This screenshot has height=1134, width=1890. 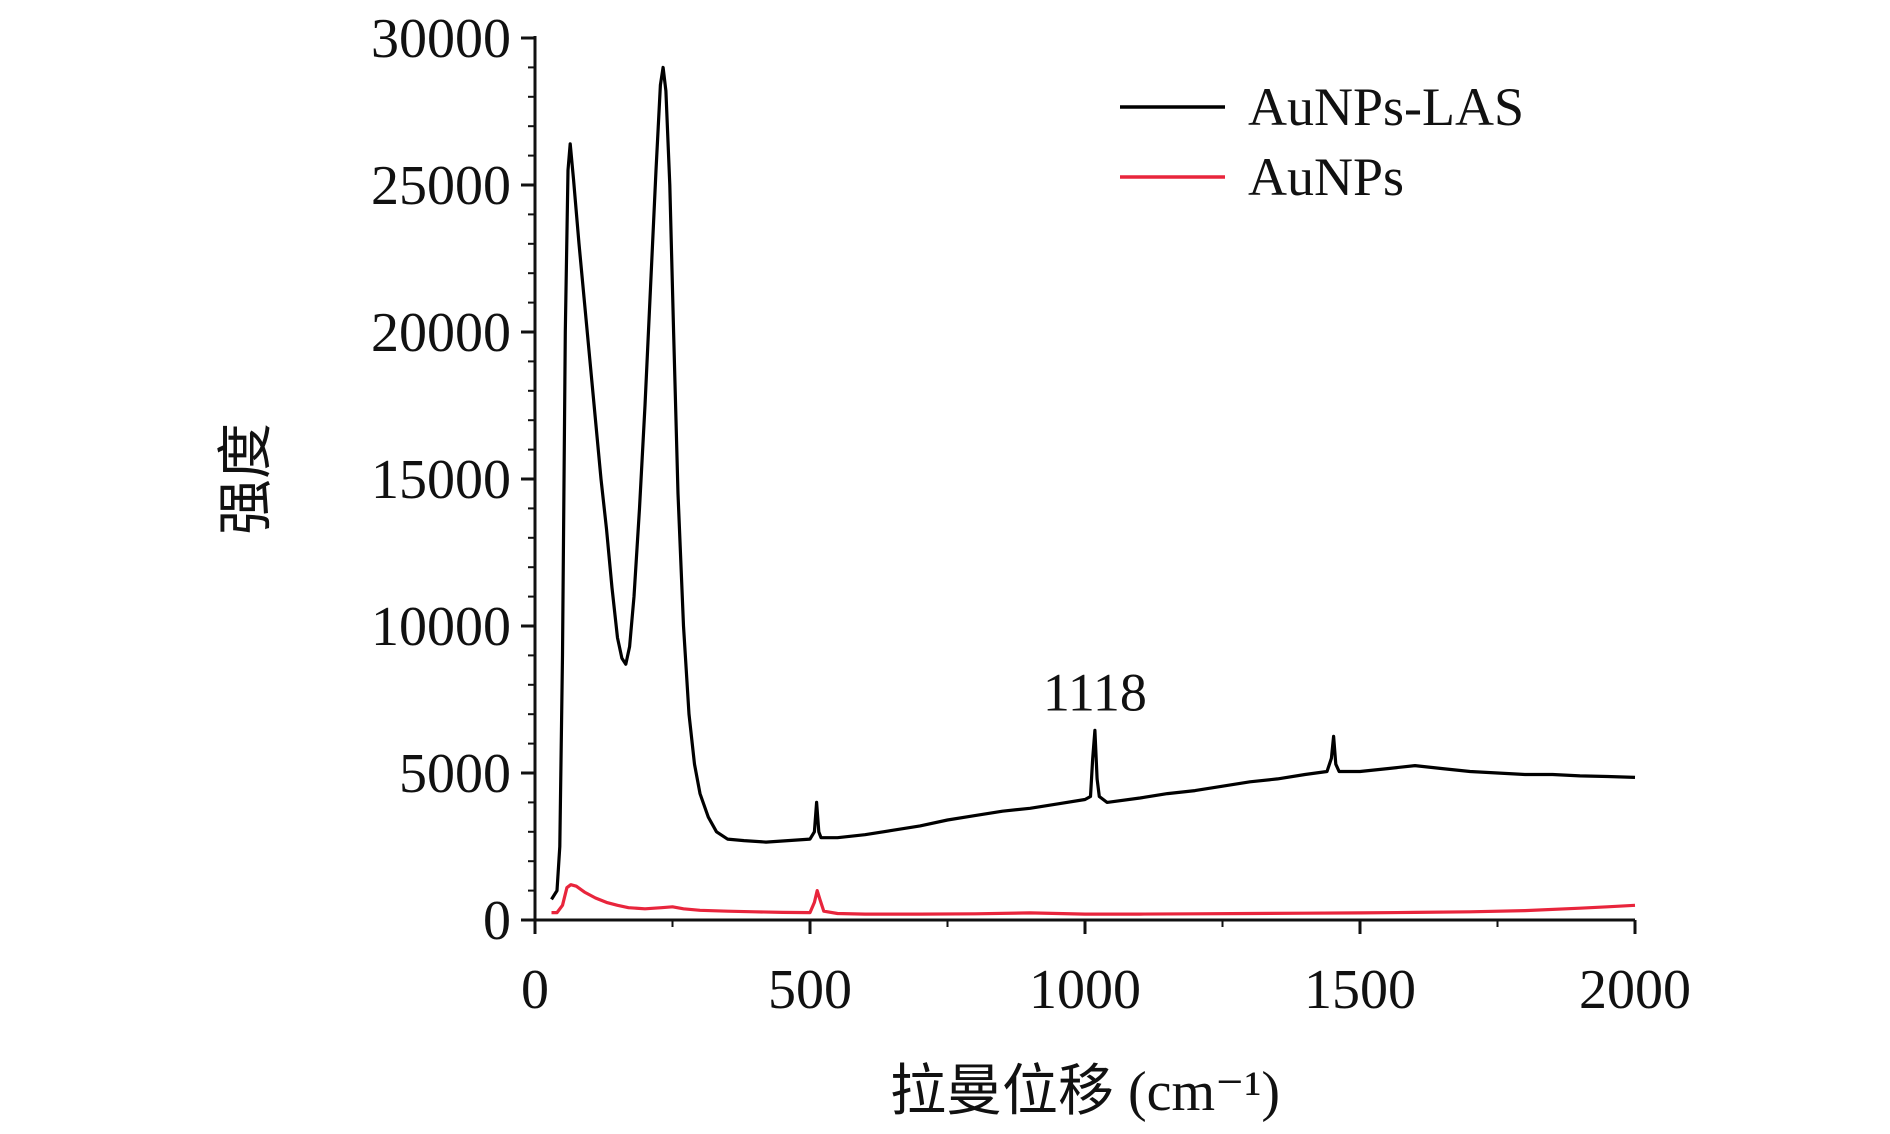 What do you see at coordinates (247, 479) in the screenshot?
I see `y-axis-label: 强度` at bounding box center [247, 479].